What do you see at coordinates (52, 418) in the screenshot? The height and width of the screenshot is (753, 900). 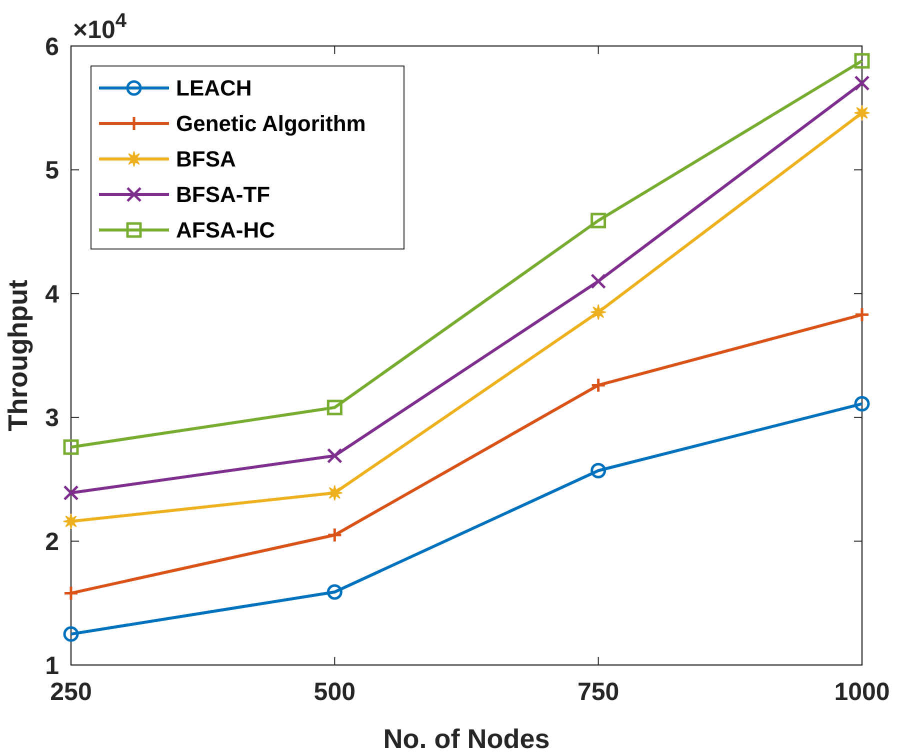 I see `y-tick-label: 3` at bounding box center [52, 418].